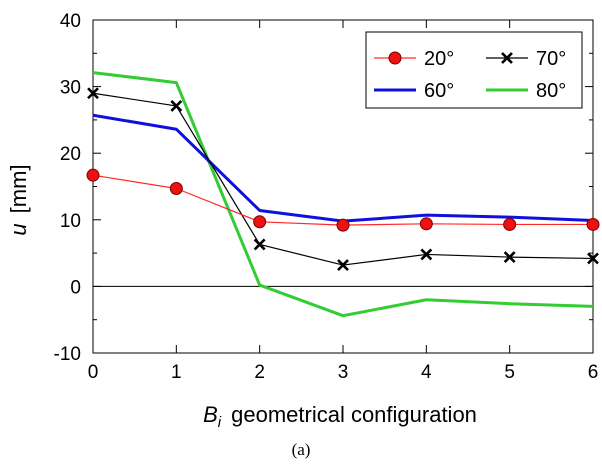 Image resolution: width=602 pixels, height=464 pixels. I want to click on y-tick-label: 40, so click(70, 21).